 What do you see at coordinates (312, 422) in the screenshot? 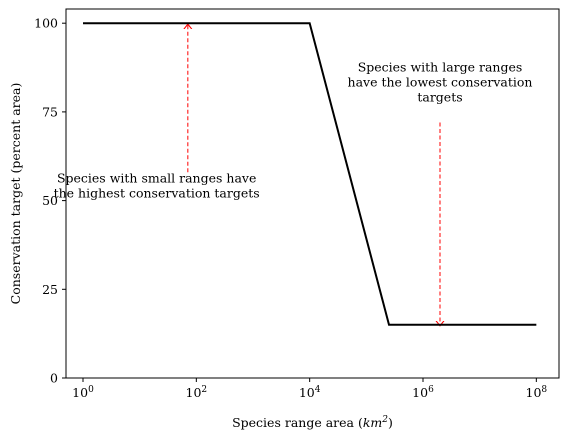
I see `x-axis-label: Species range area (km2)` at bounding box center [312, 422].